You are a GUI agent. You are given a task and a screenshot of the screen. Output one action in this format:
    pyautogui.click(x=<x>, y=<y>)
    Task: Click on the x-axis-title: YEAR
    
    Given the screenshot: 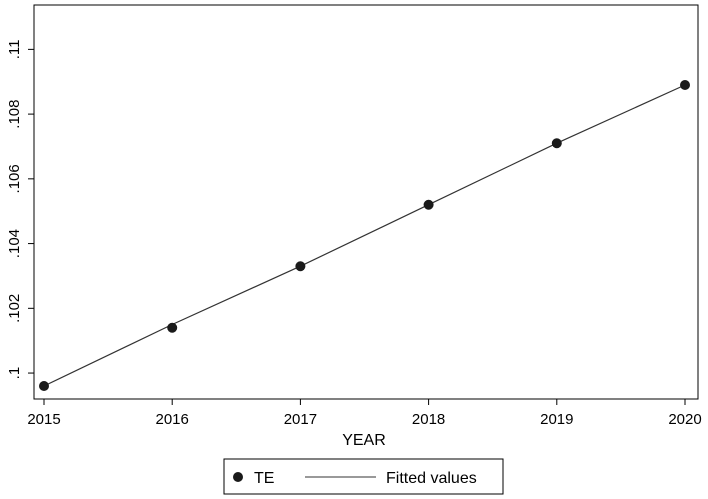 What is the action you would take?
    pyautogui.click(x=364, y=440)
    